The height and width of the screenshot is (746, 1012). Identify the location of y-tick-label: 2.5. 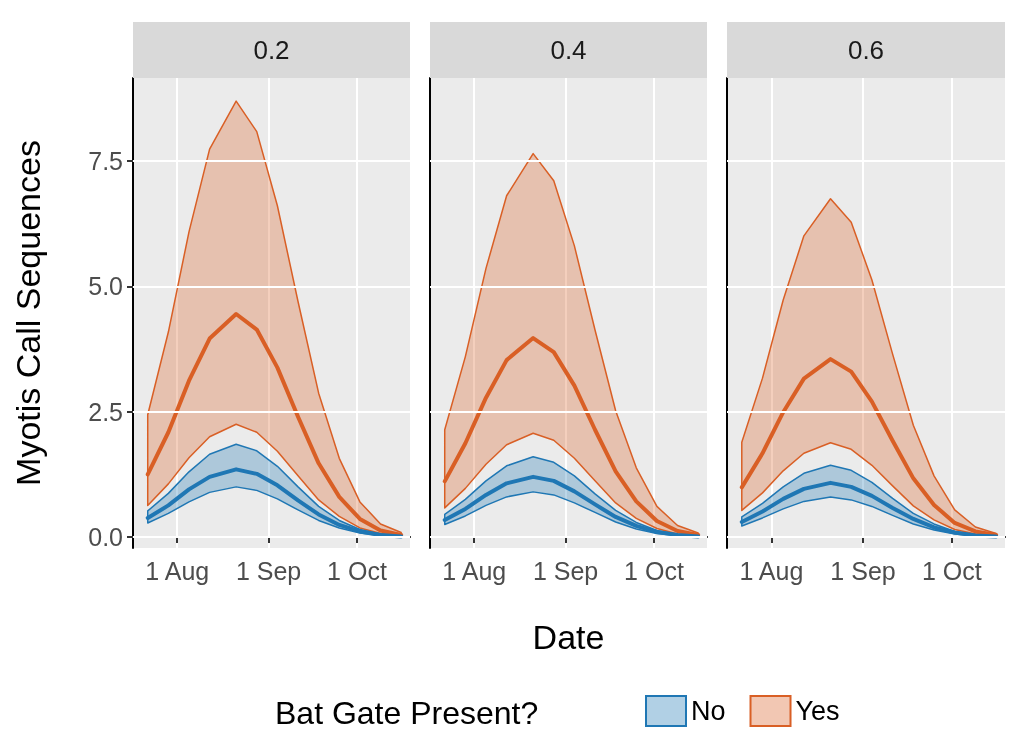
(105, 411).